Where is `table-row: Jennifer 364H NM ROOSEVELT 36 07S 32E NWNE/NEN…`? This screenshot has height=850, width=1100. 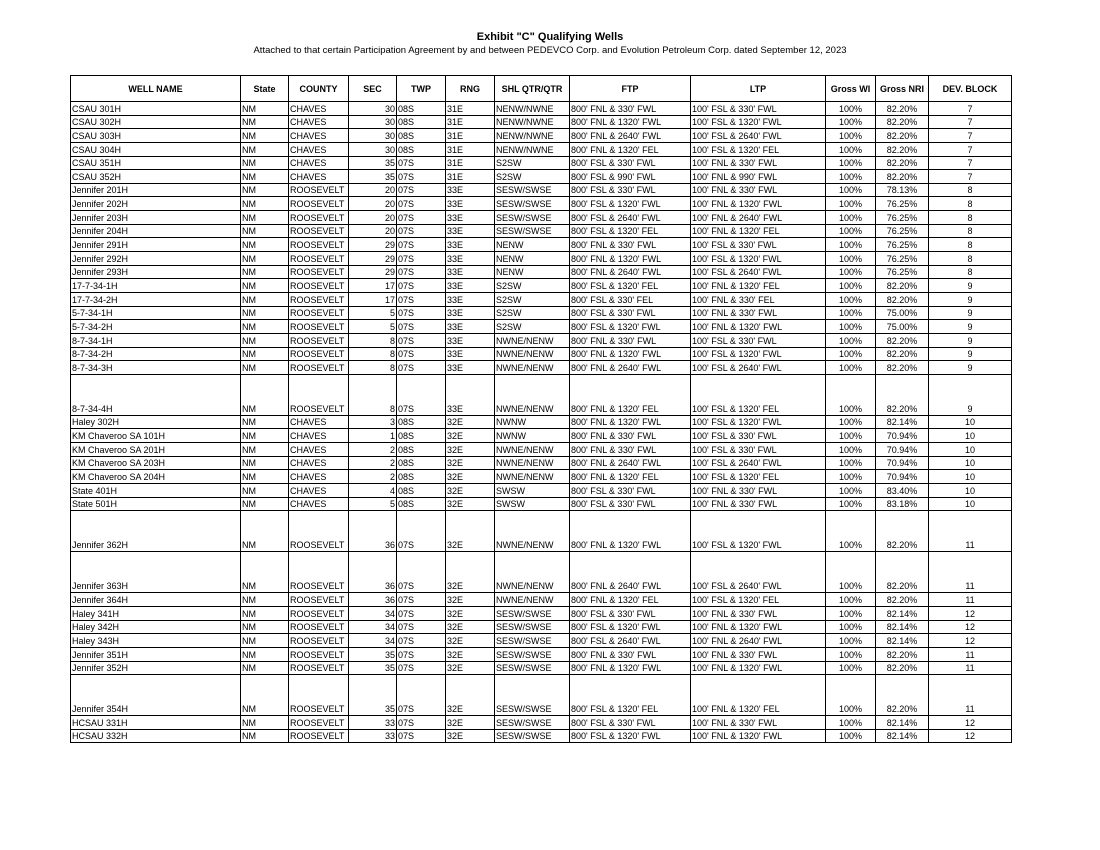
table-row: Jennifer 364H NM ROOSEVELT 36 07S 32E NWNE/NEN… is located at coordinates (541, 599).